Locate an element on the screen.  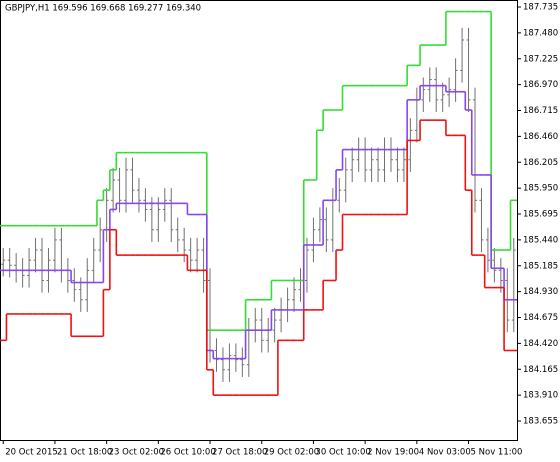
y-tick-label: 184.675 is located at coordinates (540, 318).